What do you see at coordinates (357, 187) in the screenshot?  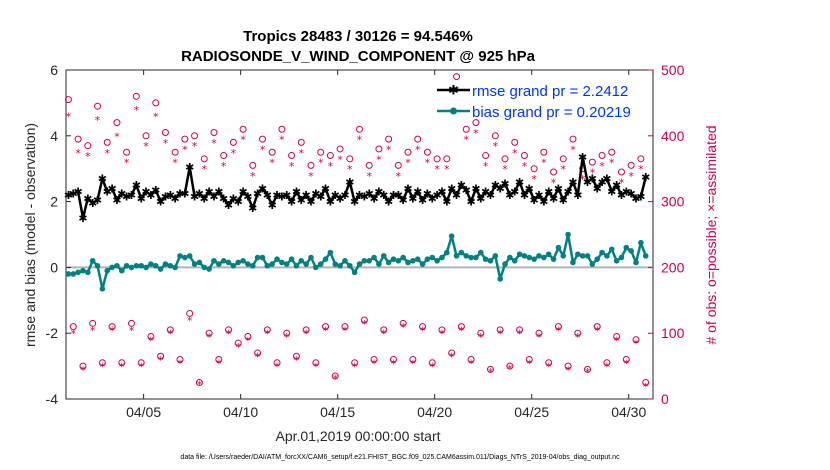 I see `rmse-line` at bounding box center [357, 187].